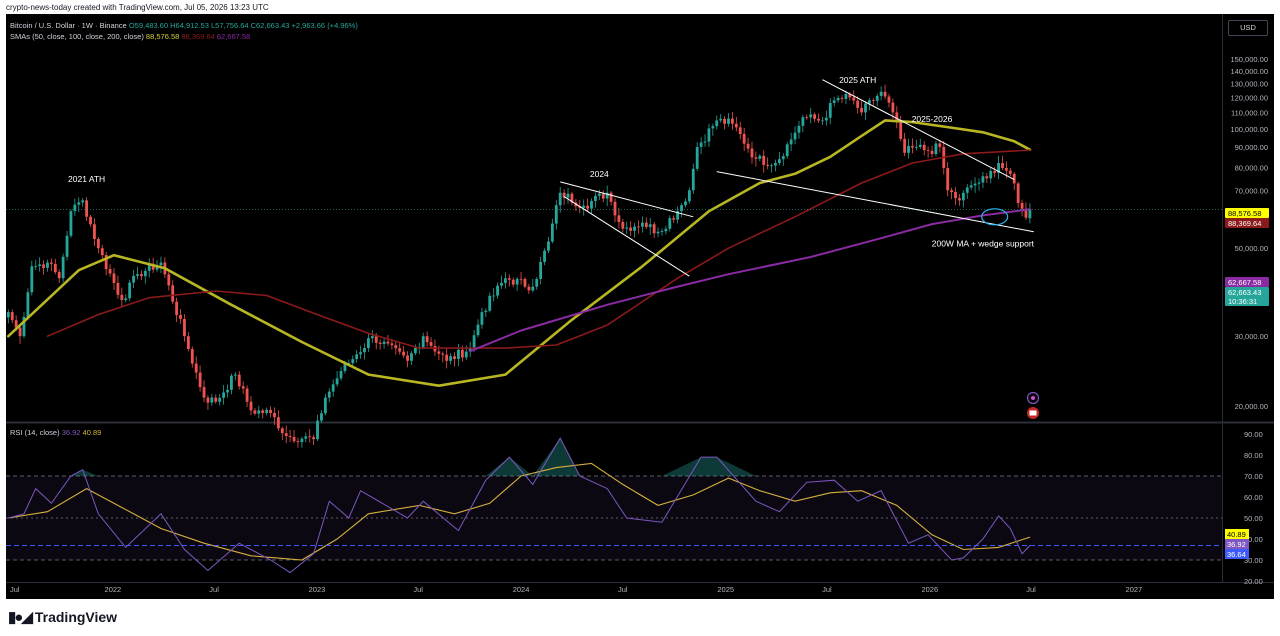  What do you see at coordinates (113, 589) in the screenshot?
I see `time-tick-label: 2022` at bounding box center [113, 589].